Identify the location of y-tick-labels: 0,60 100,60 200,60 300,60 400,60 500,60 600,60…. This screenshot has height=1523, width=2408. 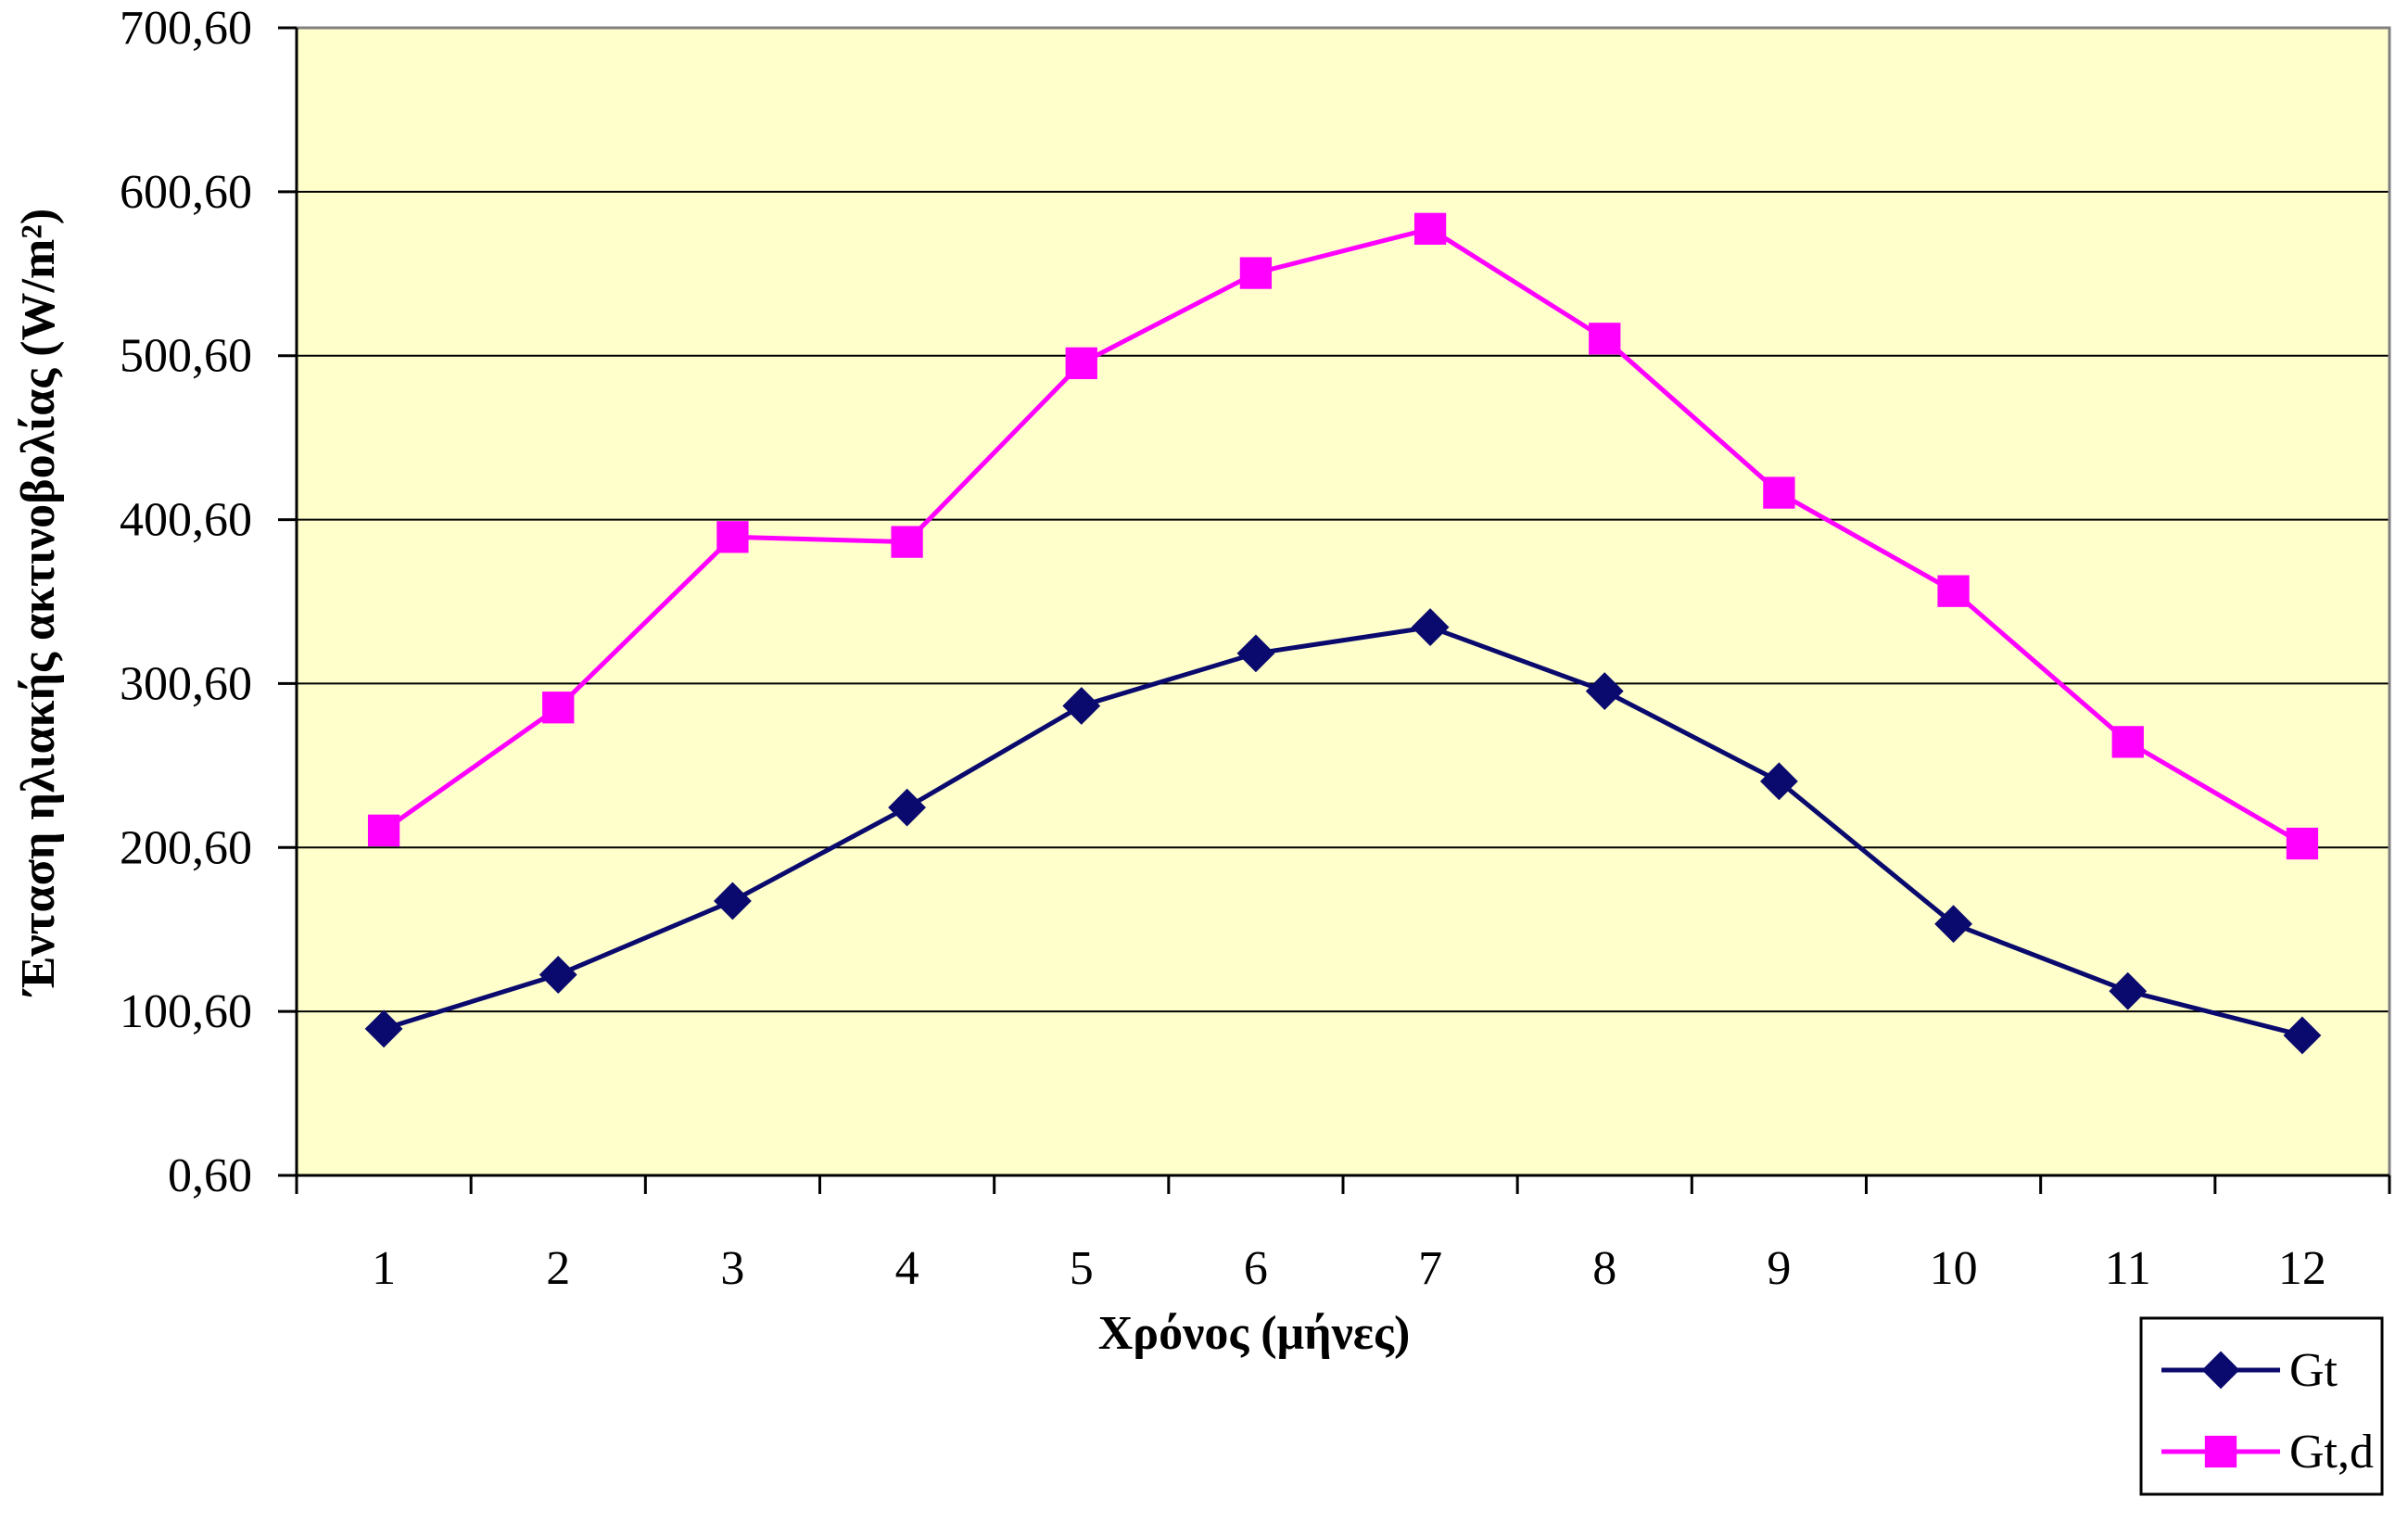
(186, 602).